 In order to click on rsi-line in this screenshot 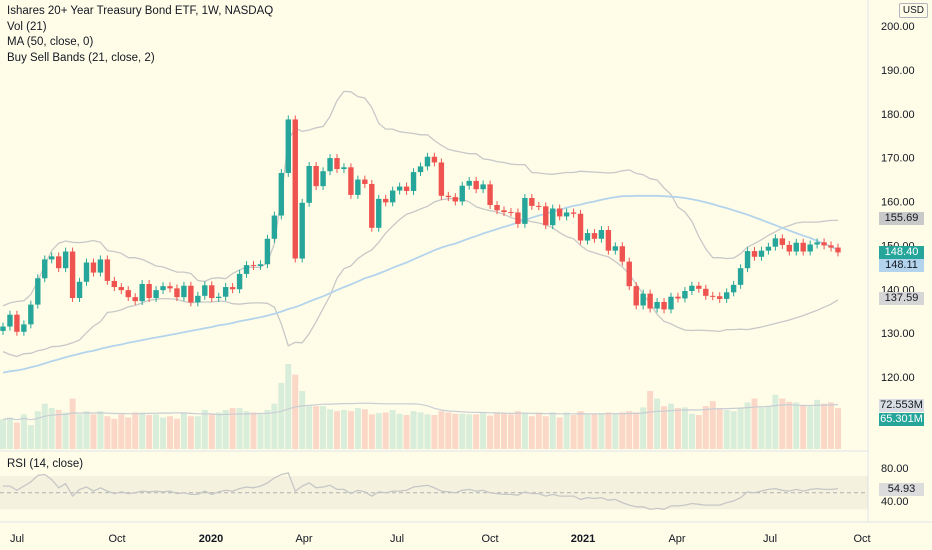, I will do `click(421, 491)`.